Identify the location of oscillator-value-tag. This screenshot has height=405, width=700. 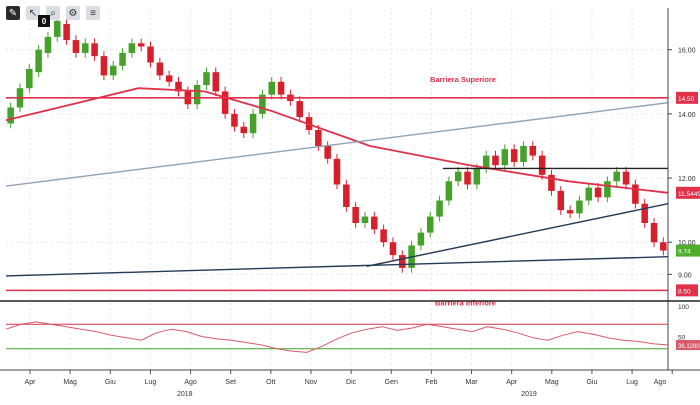
(688, 345).